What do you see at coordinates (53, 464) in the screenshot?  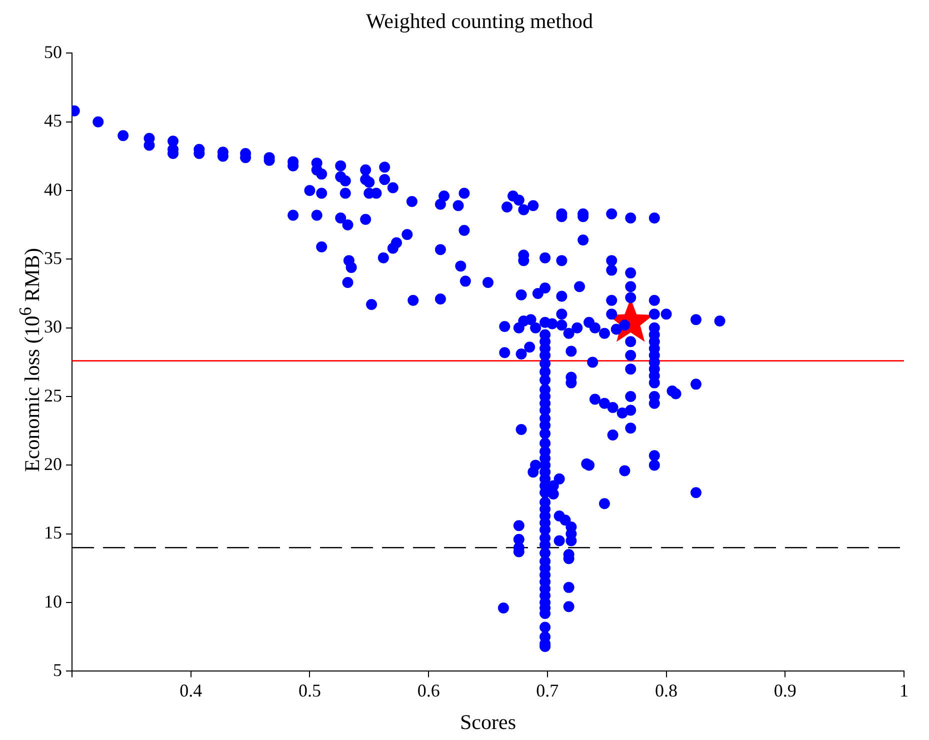 I see `y-tick-label: 20` at bounding box center [53, 464].